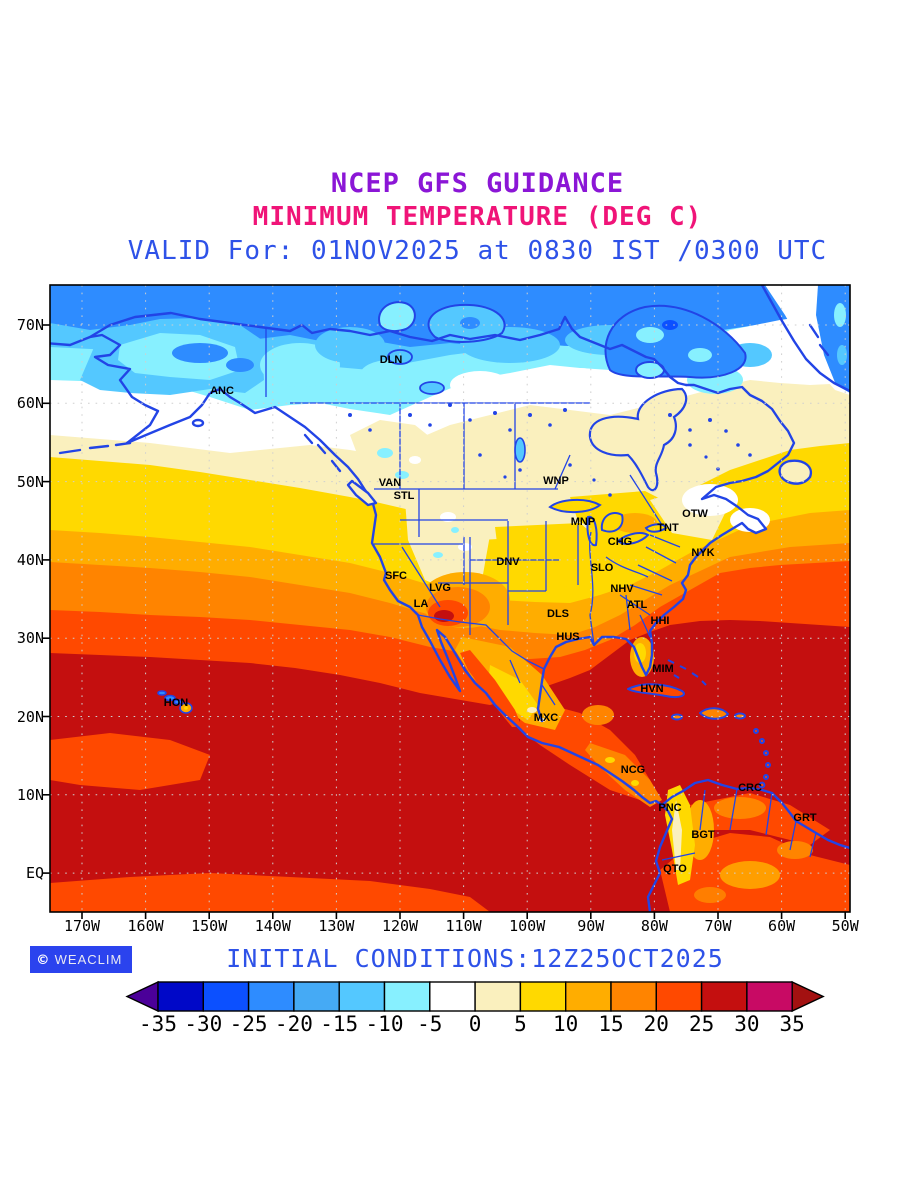  What do you see at coordinates (566, 1024) in the screenshot?
I see `colorbar-tick-label: 10` at bounding box center [566, 1024].